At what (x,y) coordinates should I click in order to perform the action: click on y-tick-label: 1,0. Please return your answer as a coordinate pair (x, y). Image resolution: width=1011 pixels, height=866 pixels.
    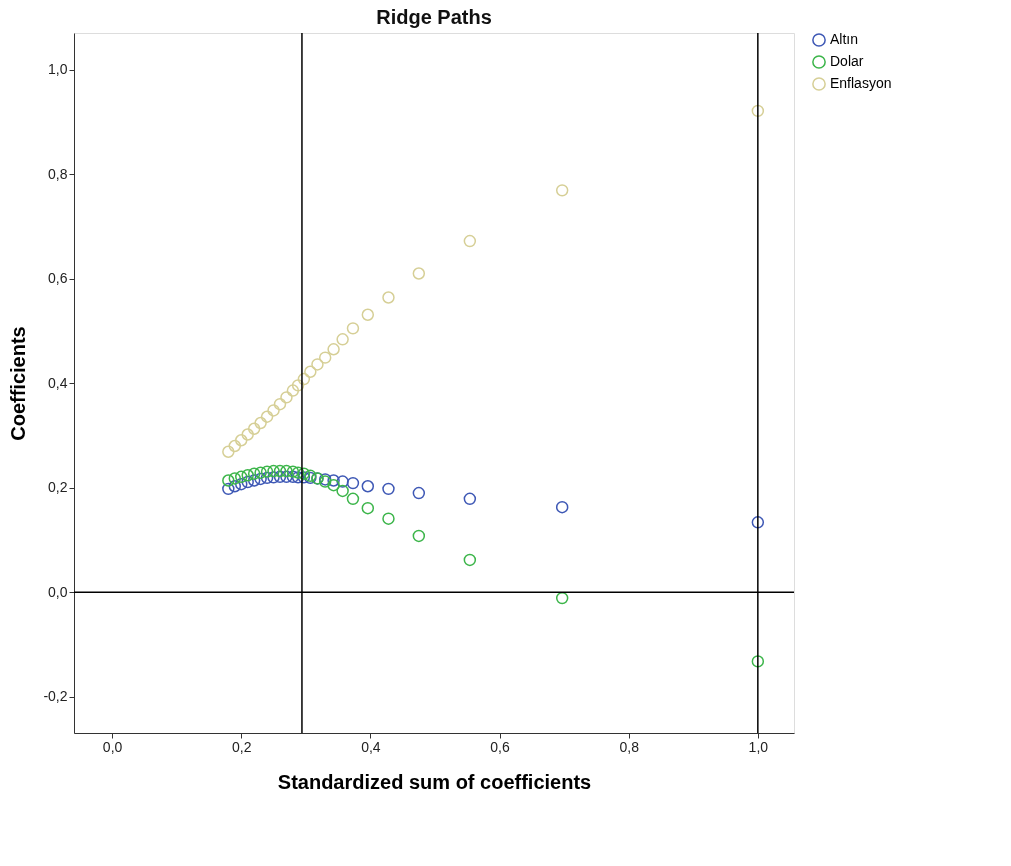
    Looking at the image, I should click on (58, 69).